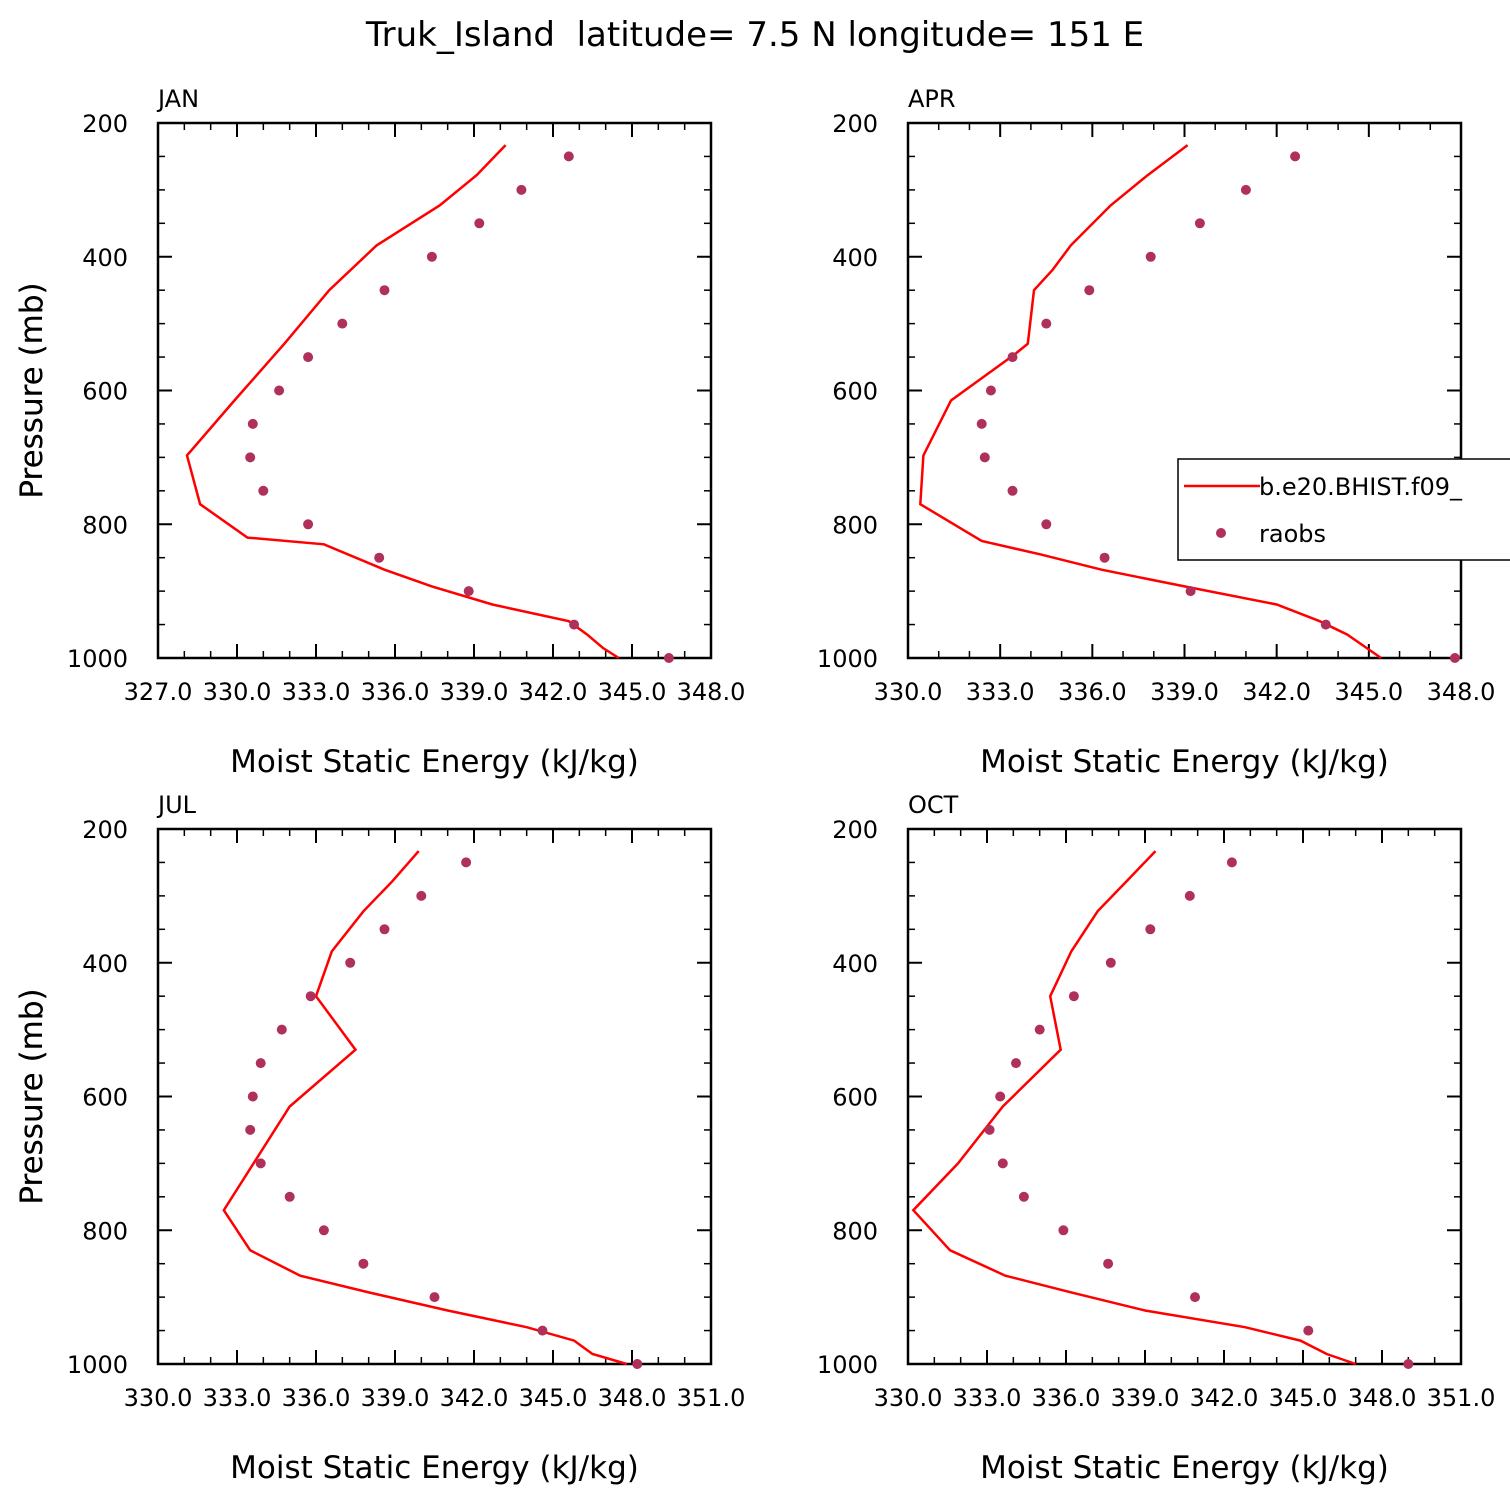 The image size is (1510, 1510). Describe the element at coordinates (1221, 533) in the screenshot. I see `legend-obs-marker` at that location.